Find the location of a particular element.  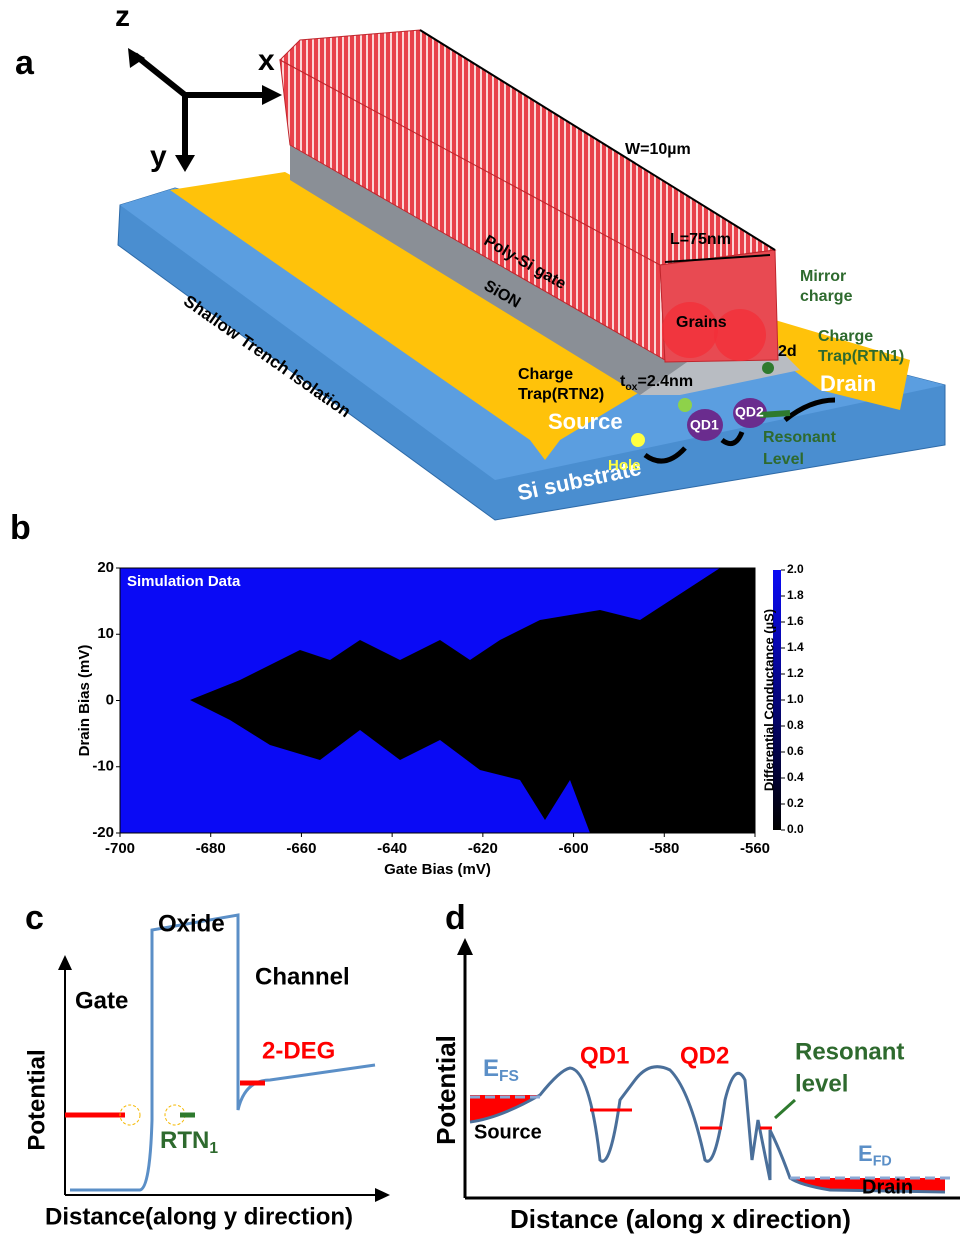

label: -700 is located at coordinates (120, 848).